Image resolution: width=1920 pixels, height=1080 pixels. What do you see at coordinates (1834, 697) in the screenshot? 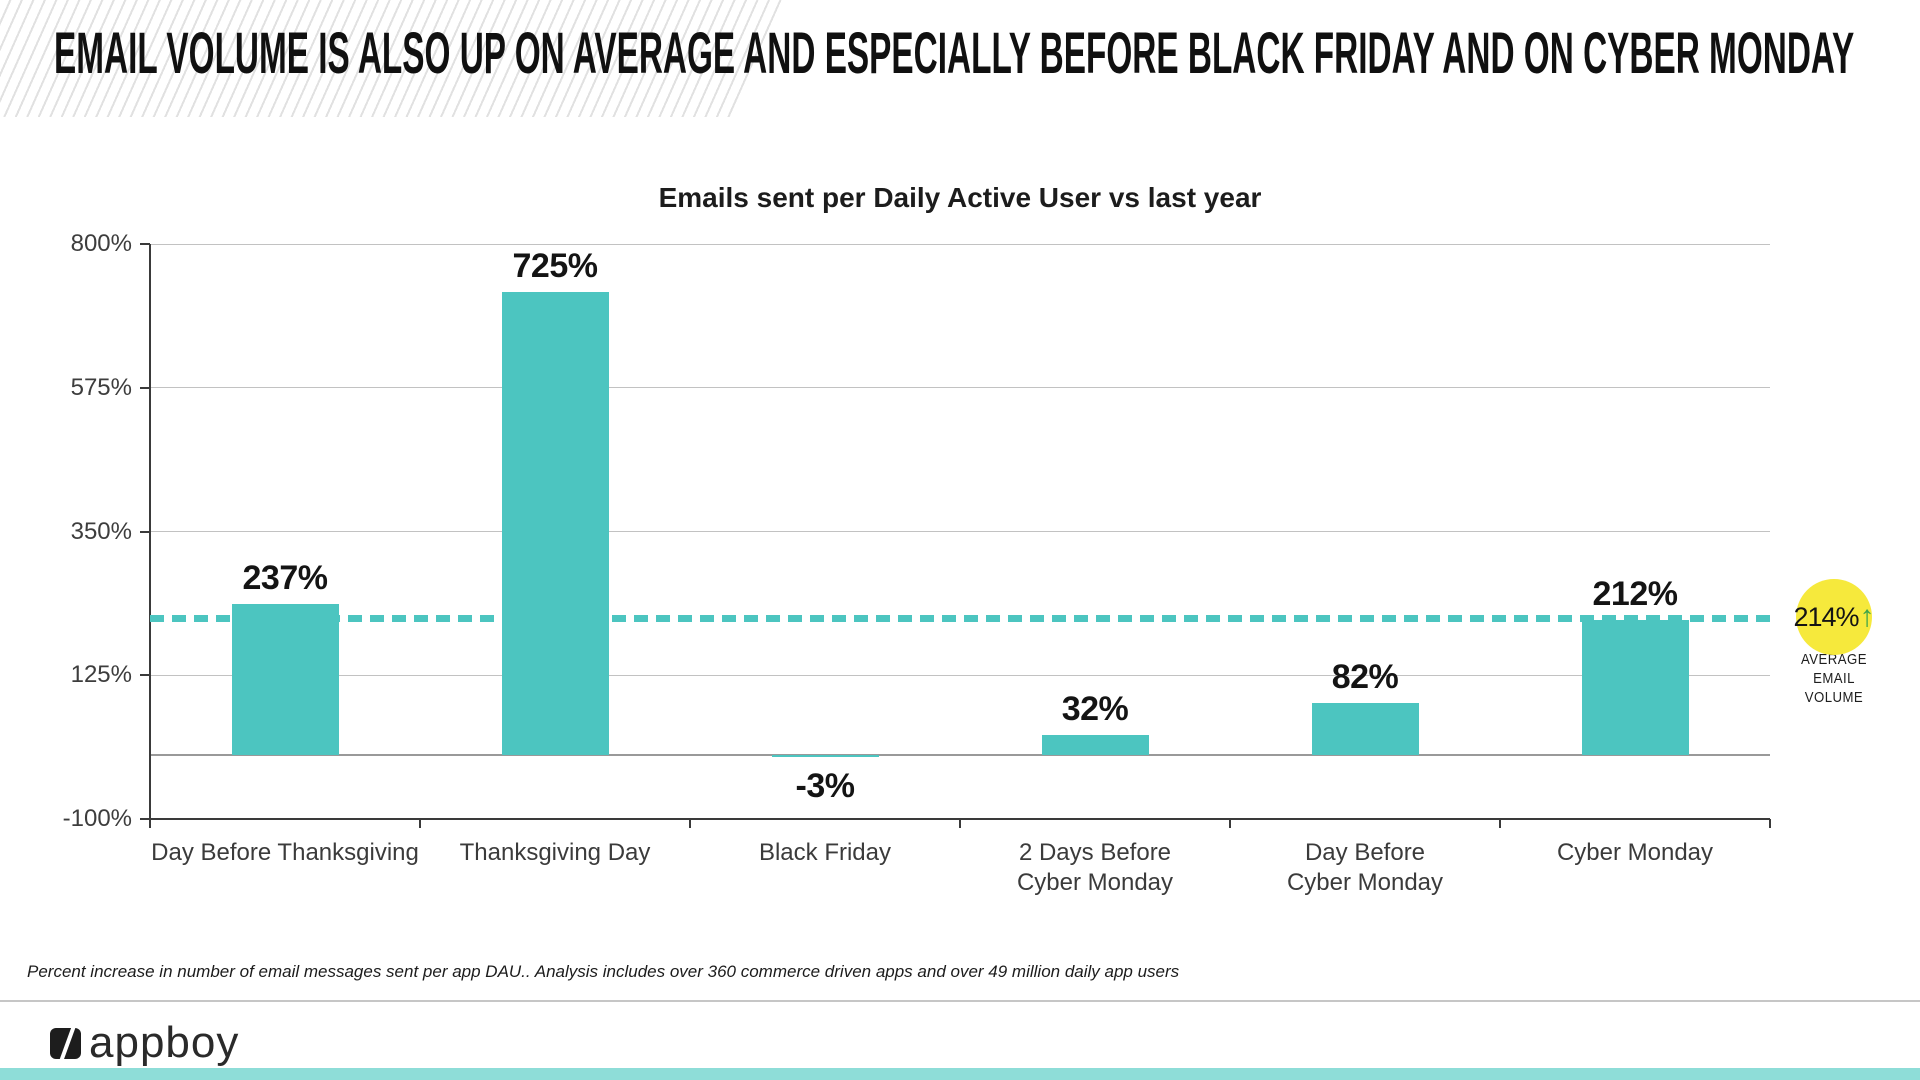
I see `average-caption-line: VOLUME` at bounding box center [1834, 697].